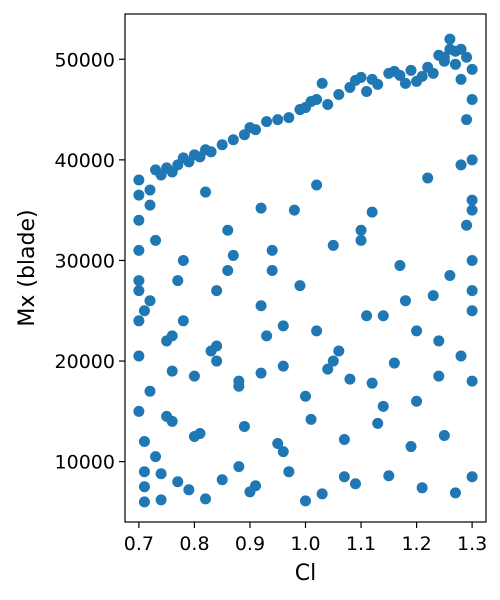  What do you see at coordinates (361, 544) in the screenshot?
I see `x-tick-label: 1.1` at bounding box center [361, 544].